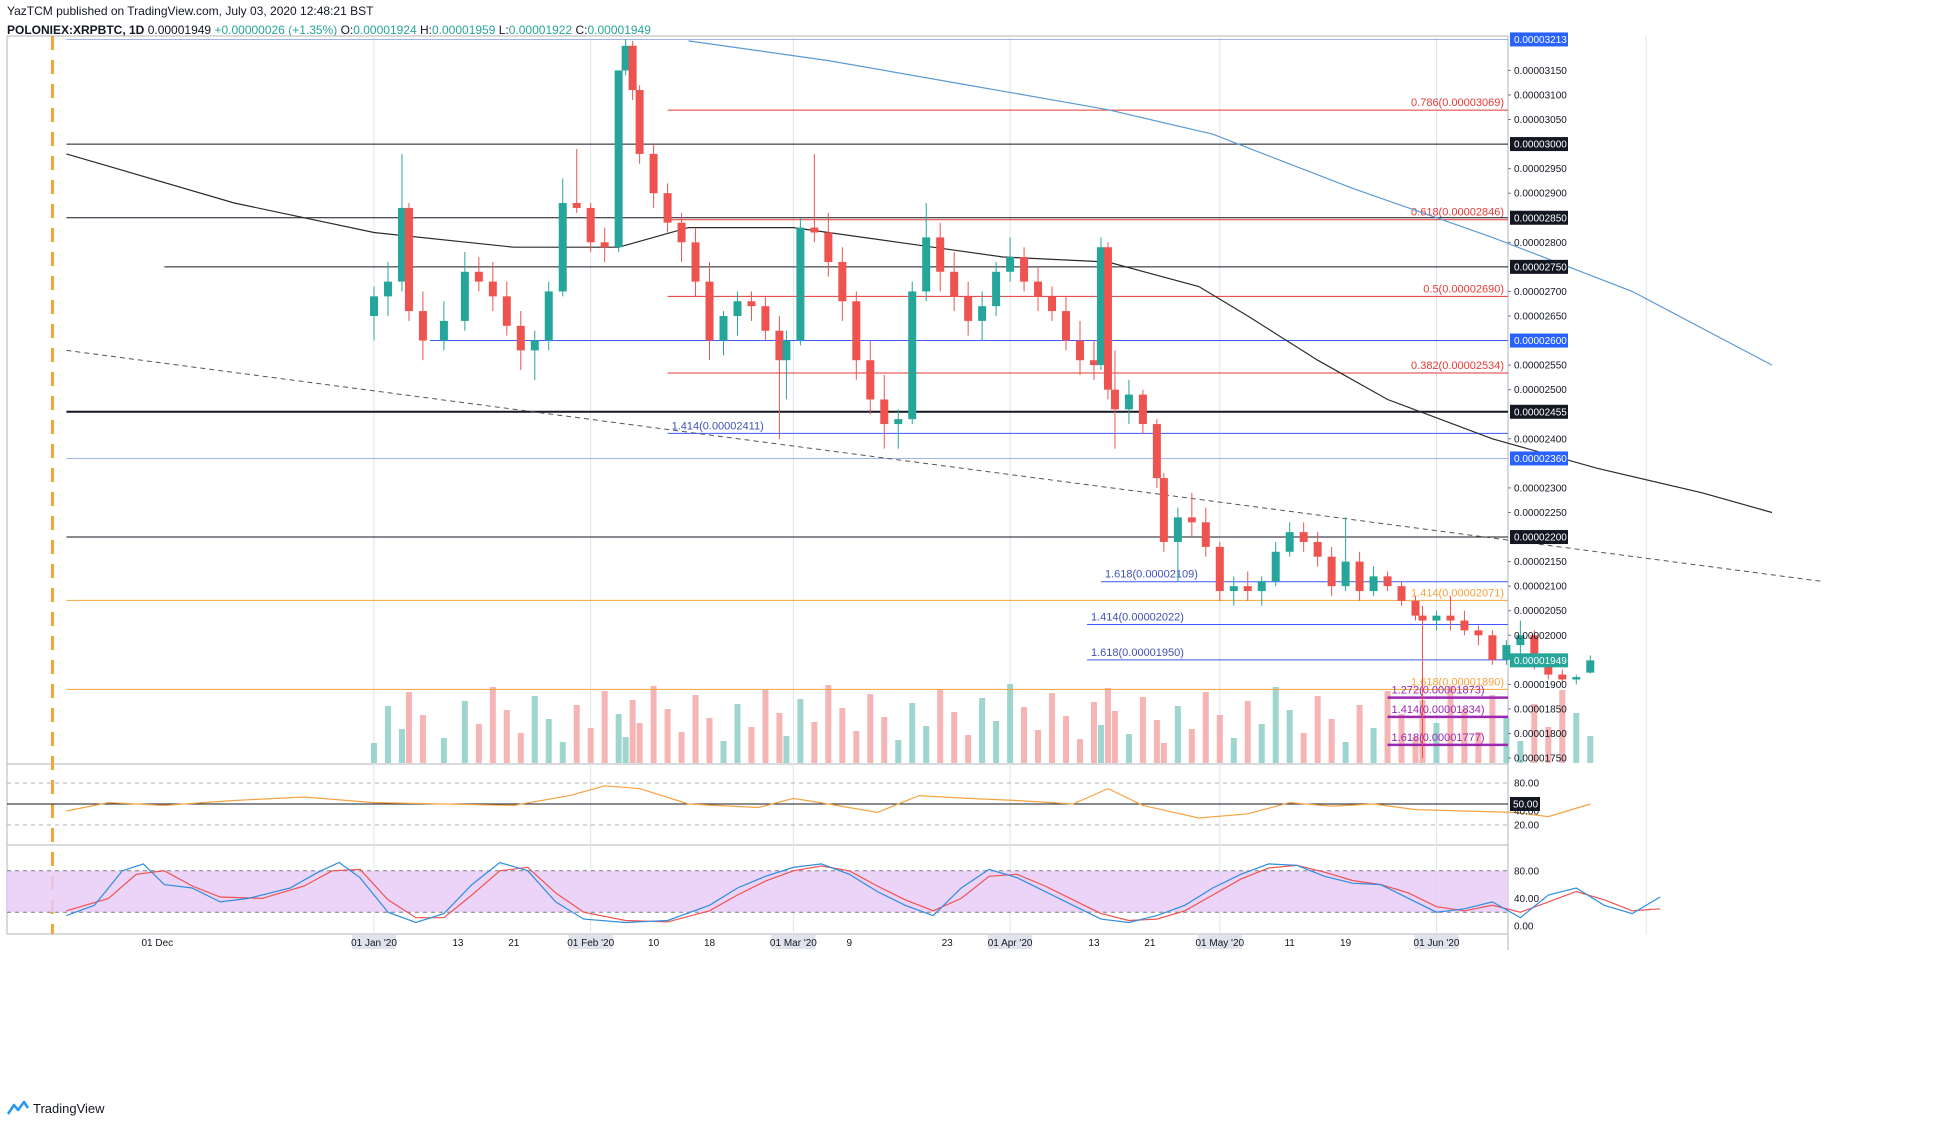 The image size is (1934, 1122). What do you see at coordinates (581, 30) in the screenshot?
I see `close-label: C:` at bounding box center [581, 30].